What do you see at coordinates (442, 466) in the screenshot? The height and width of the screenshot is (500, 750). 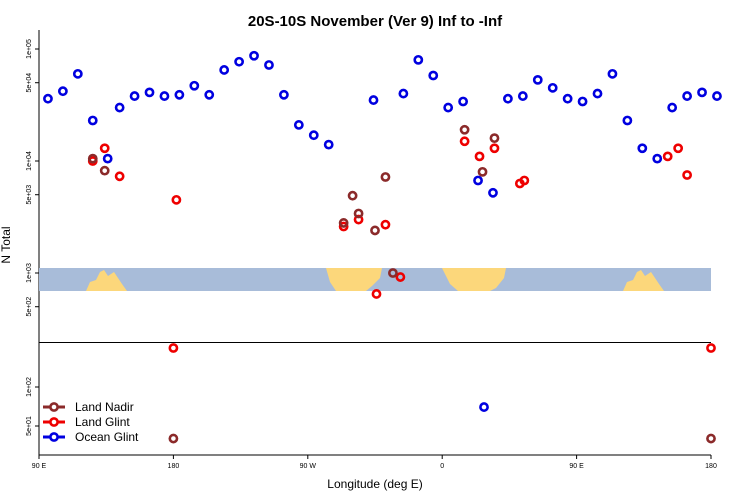 I see `x-tick-label: 0` at bounding box center [442, 466].